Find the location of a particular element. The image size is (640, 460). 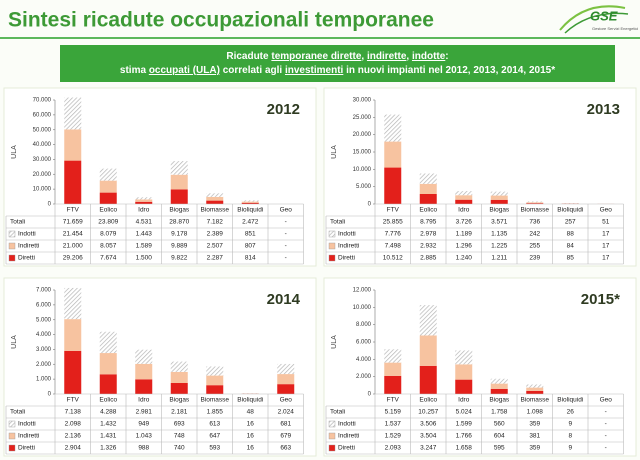

x-tick-label: Bioliquidi is located at coordinates (570, 210).